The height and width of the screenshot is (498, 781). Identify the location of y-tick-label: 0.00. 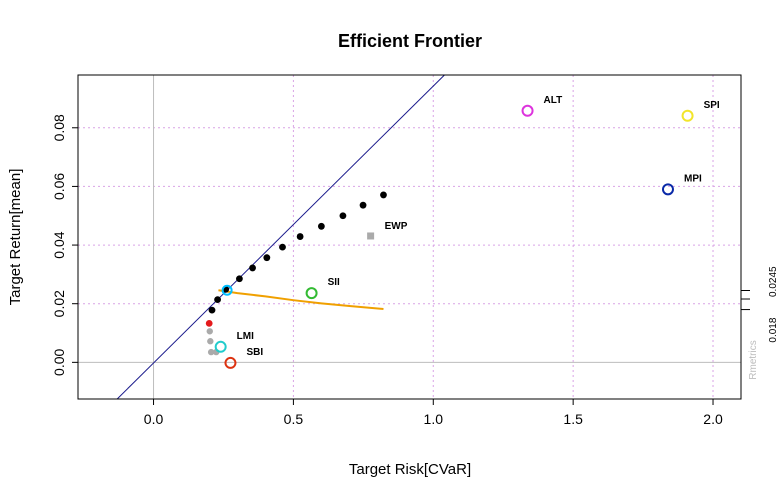
(59, 362).